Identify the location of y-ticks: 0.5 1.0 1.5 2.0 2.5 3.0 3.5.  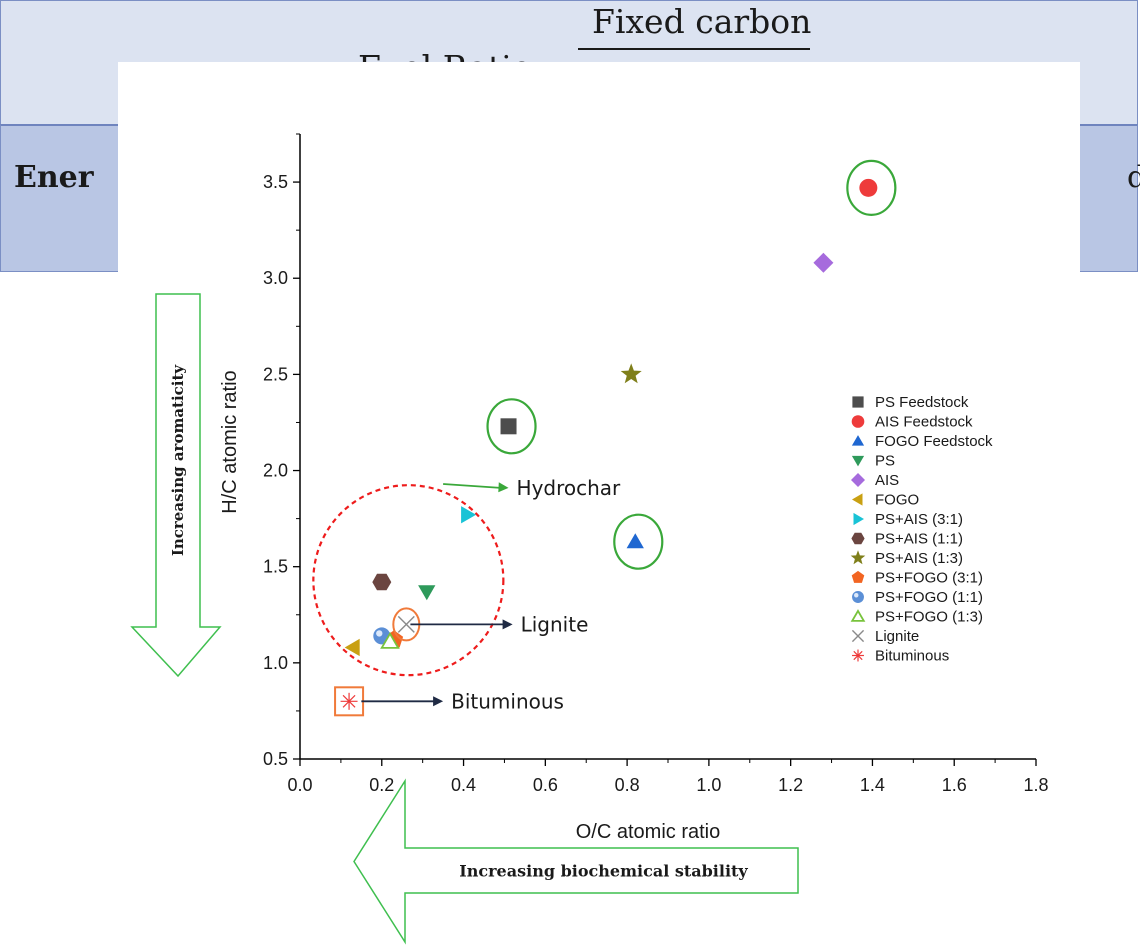
(281, 451).